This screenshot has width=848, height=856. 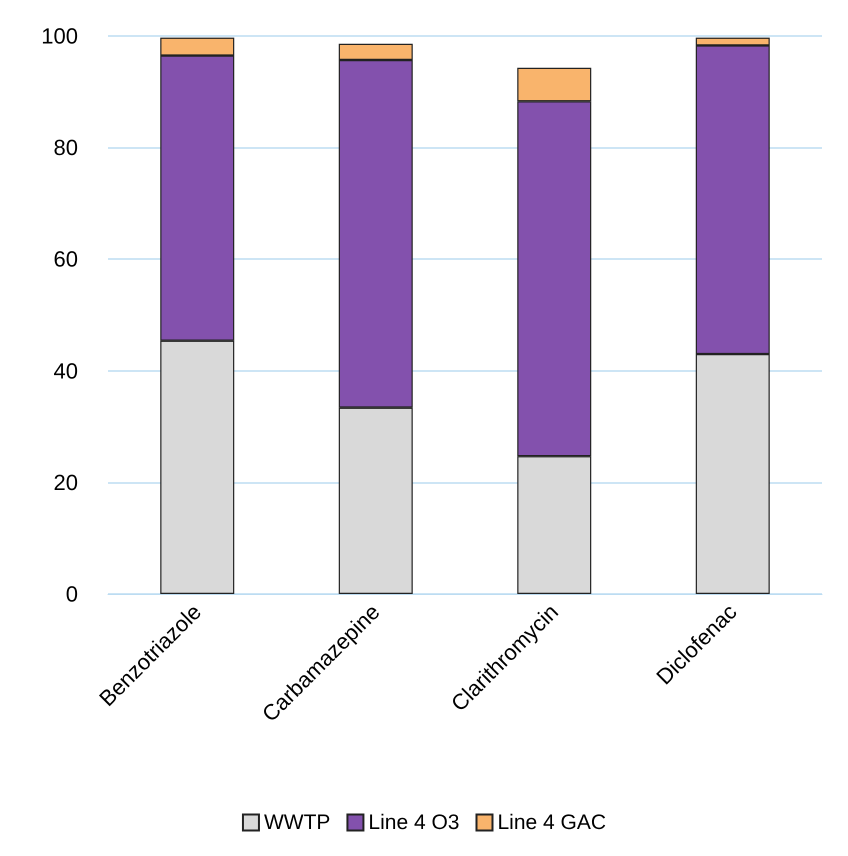 I want to click on y-tick-label: 100, so click(x=59, y=36).